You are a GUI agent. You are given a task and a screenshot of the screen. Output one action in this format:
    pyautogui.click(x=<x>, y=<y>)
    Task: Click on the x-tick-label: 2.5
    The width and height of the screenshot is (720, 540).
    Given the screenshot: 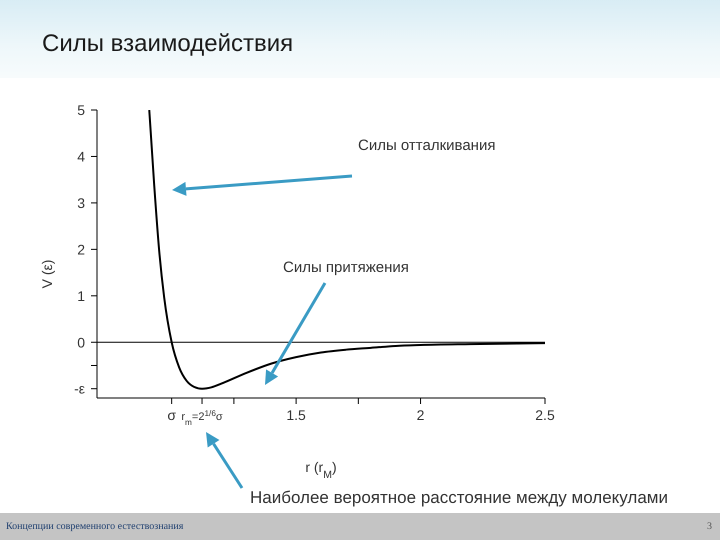 What is the action you would take?
    pyautogui.click(x=545, y=415)
    